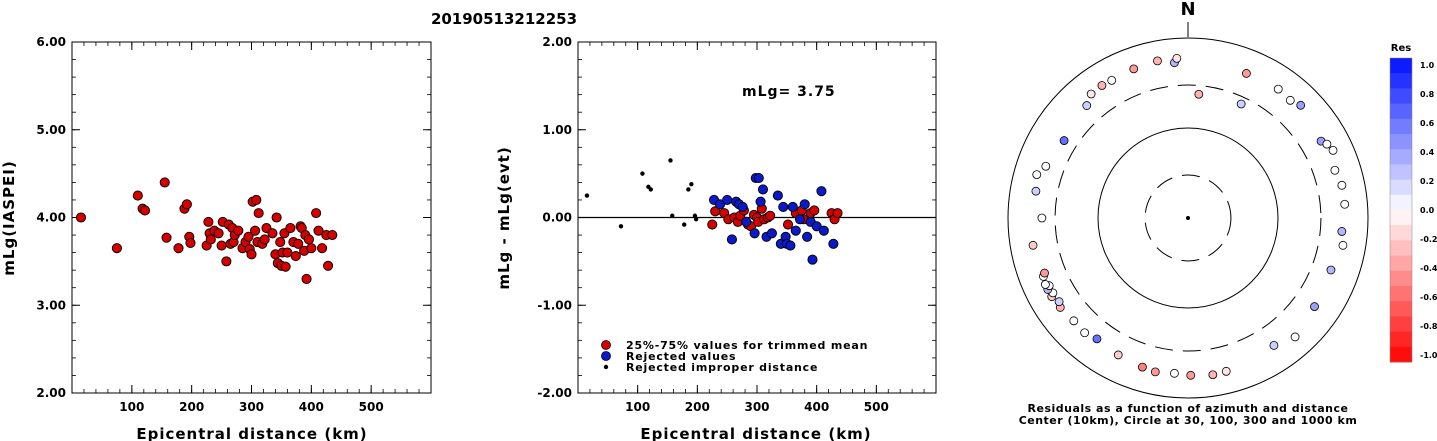 This screenshot has height=441, width=1437. I want to click on colorbar-title: Res, so click(1401, 48).